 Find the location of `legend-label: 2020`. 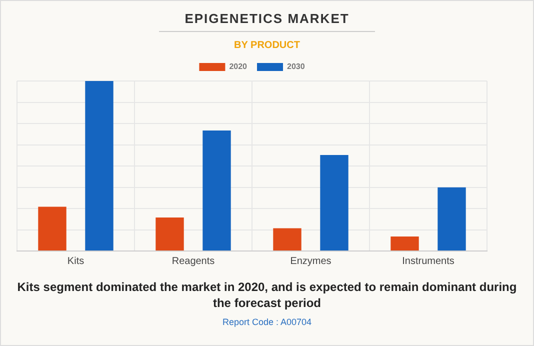

legend-label: 2020 is located at coordinates (238, 67).